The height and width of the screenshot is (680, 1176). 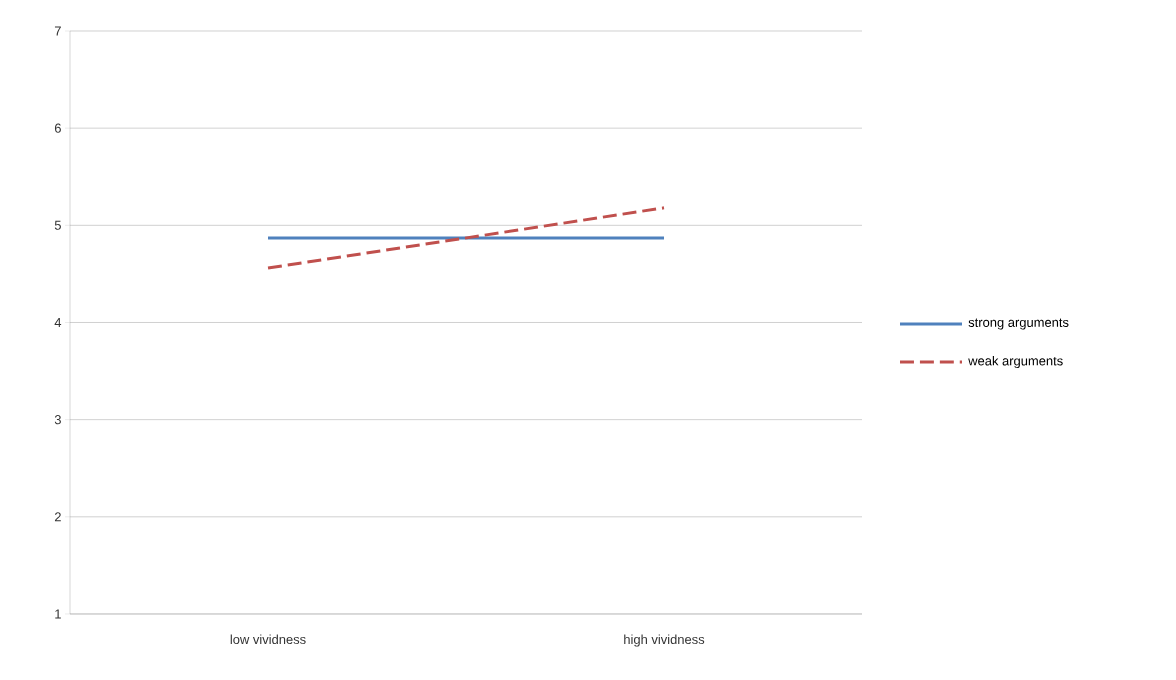 I want to click on legend-label: weak arguments, so click(x=1015, y=362).